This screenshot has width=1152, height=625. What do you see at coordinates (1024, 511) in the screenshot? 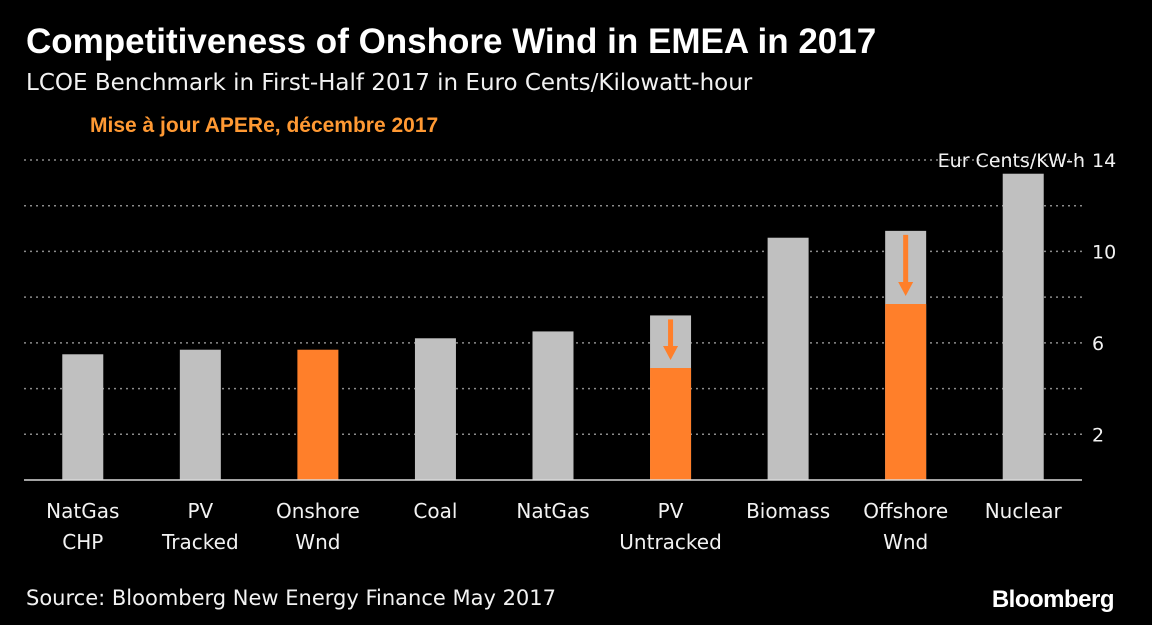
I see `category-label: Nuclear` at bounding box center [1024, 511].